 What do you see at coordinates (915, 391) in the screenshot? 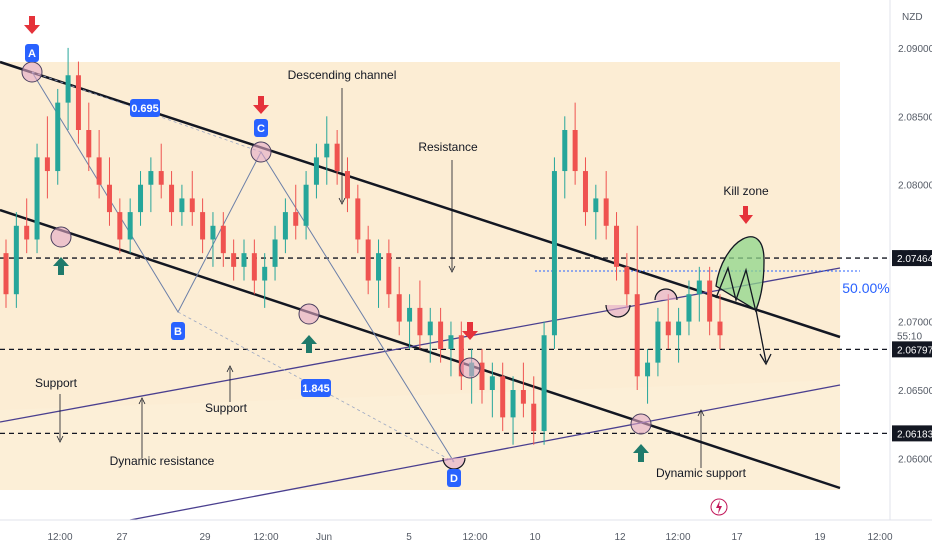
I see `price-tick: 2.06500` at bounding box center [915, 391].